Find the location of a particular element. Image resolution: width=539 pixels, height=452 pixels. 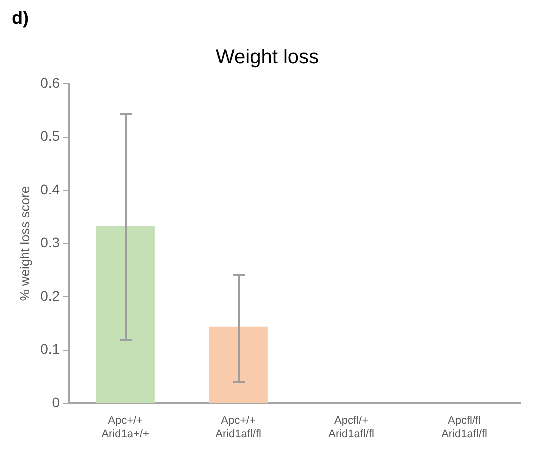

y-tick-label: 0.1 is located at coordinates (50, 349).